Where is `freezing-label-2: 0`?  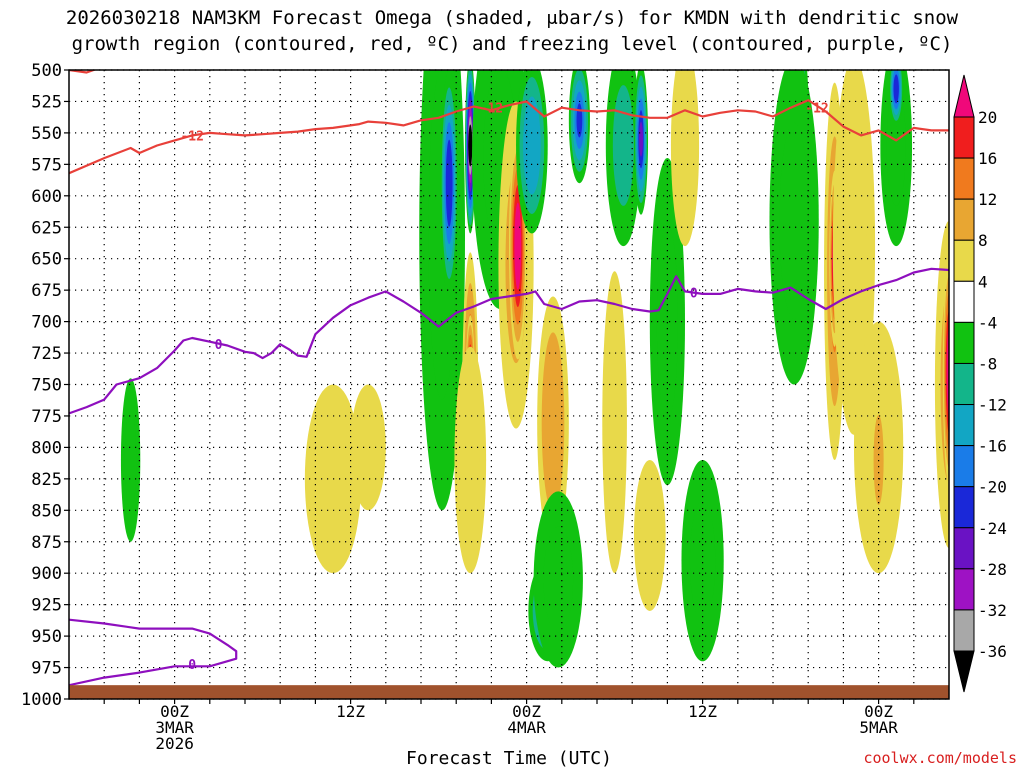 freezing-label-2: 0 is located at coordinates (192, 665).